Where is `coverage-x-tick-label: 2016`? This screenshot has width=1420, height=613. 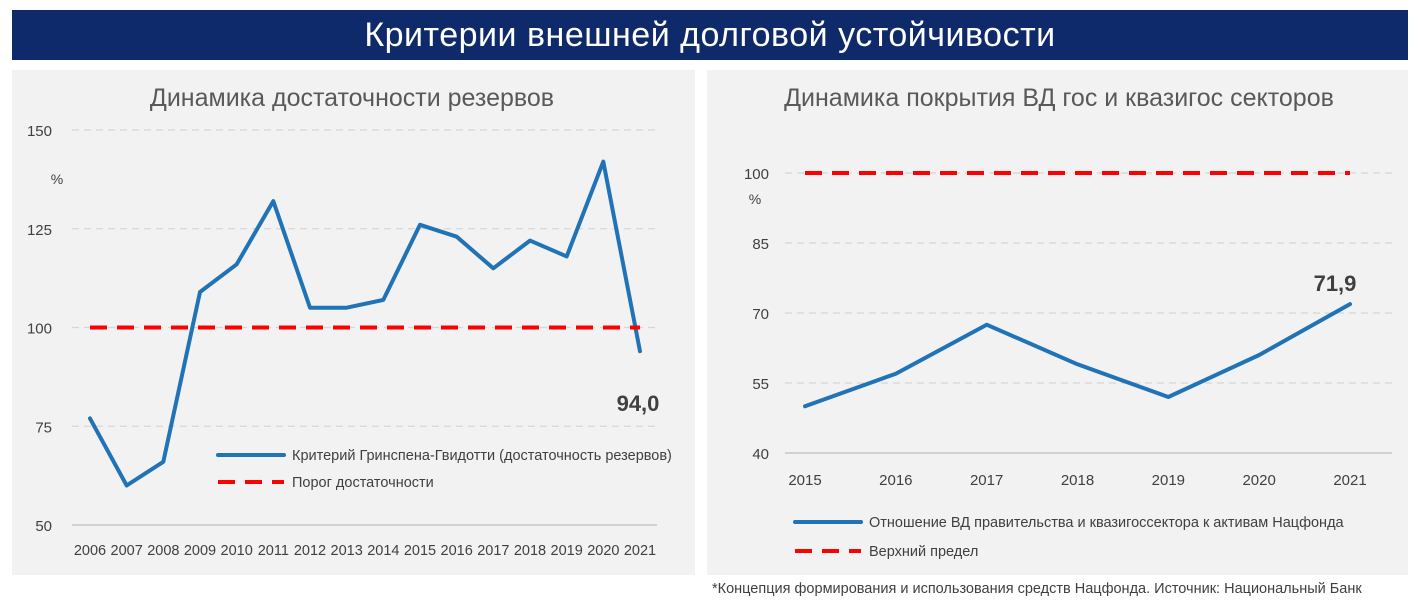 coverage-x-tick-label: 2016 is located at coordinates (895, 480).